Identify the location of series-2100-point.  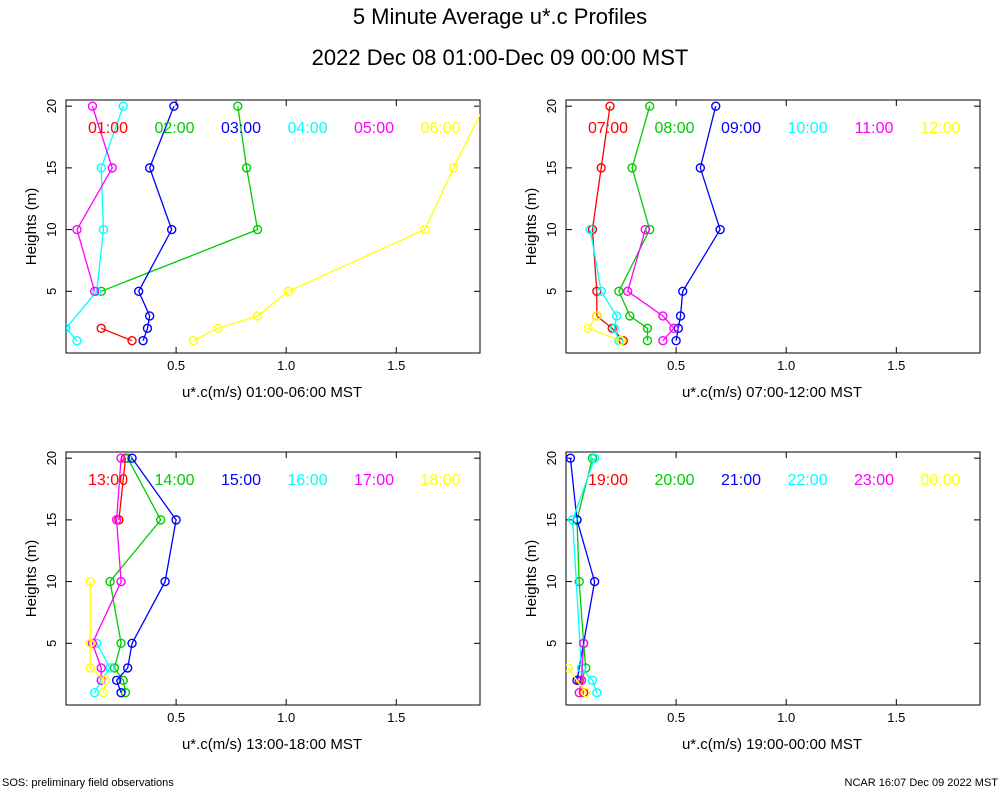
(594, 581).